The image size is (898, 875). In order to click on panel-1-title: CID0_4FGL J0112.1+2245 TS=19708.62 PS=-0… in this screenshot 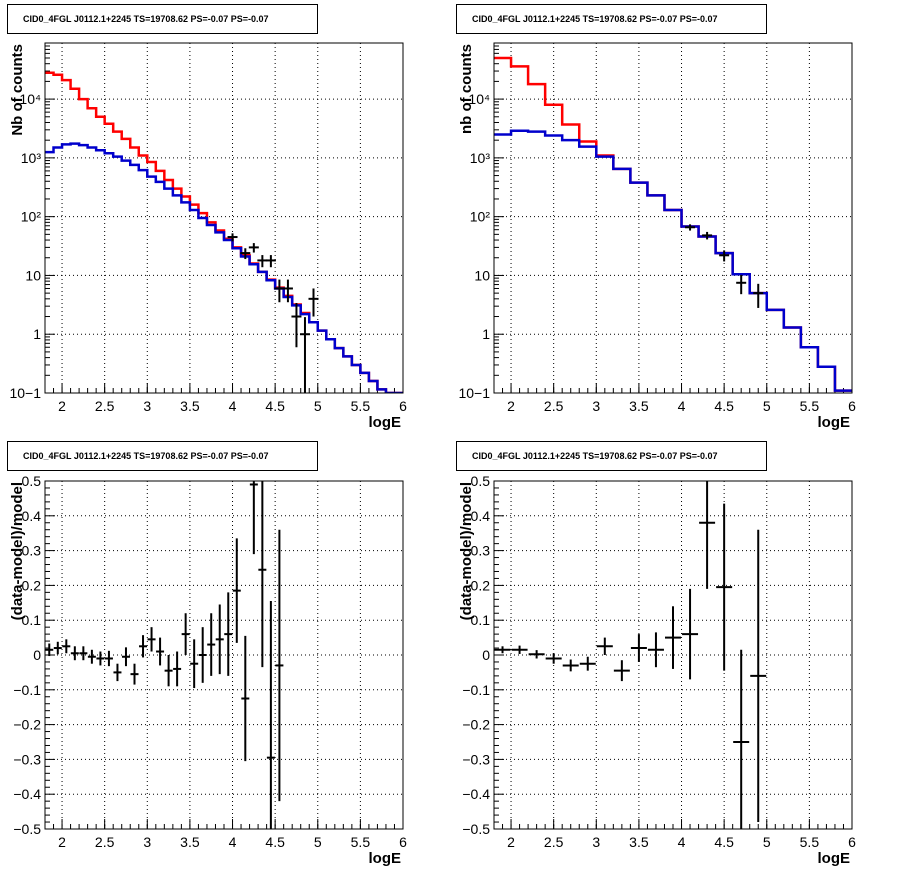, I will do `click(162, 19)`.